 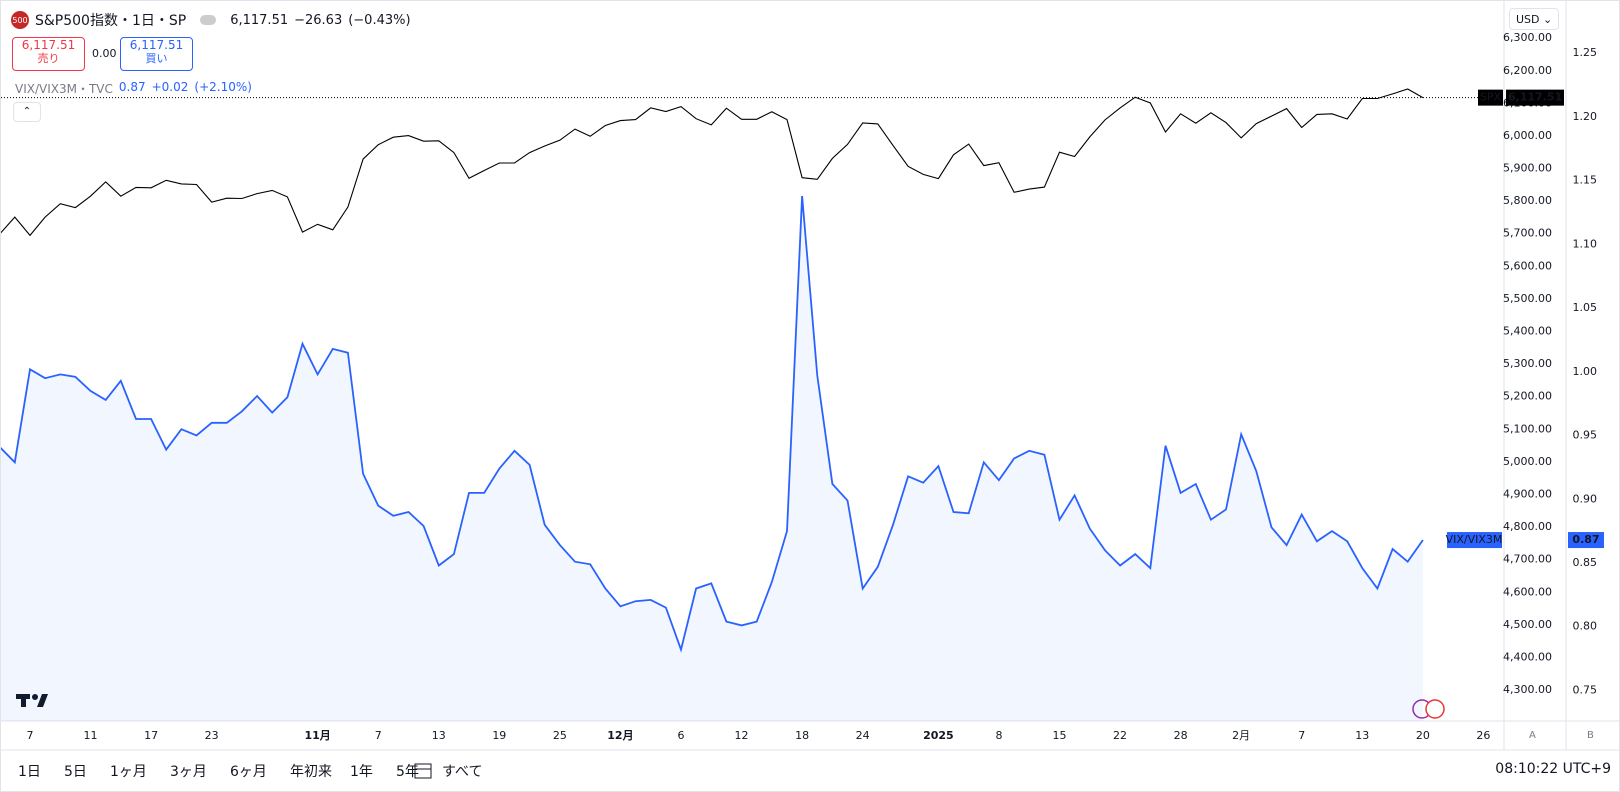 What do you see at coordinates (1527, 396) in the screenshot?
I see `y-tick-label: 5,200.00` at bounding box center [1527, 396].